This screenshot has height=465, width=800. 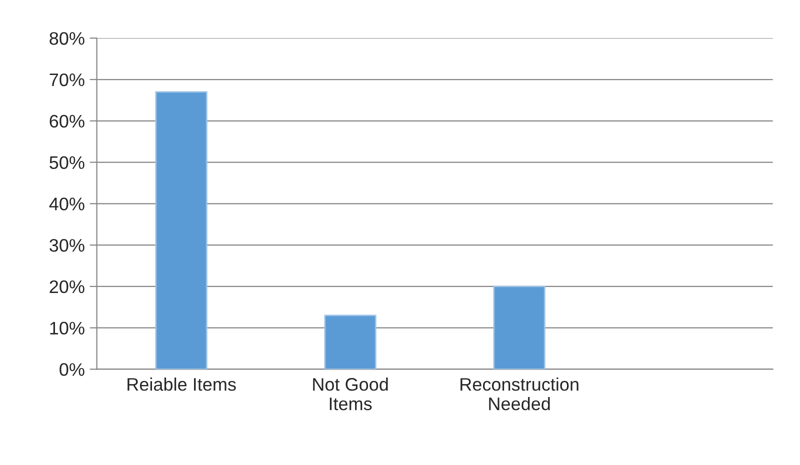 I want to click on y-tick-label: 10%, so click(x=67, y=328).